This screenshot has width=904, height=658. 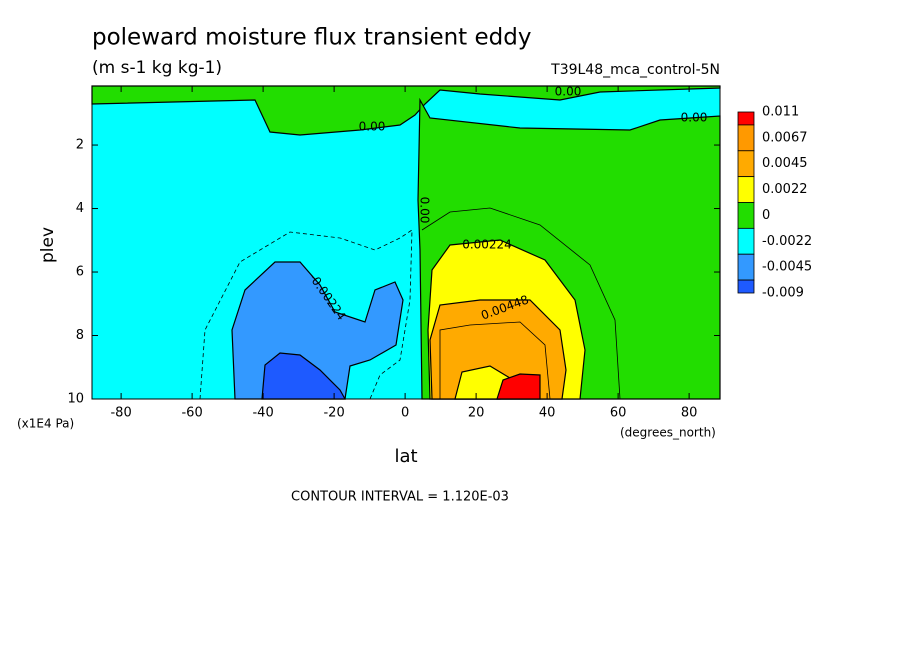 I want to click on chart-subtitle: (m s-1 kg kg-1), so click(x=157, y=68).